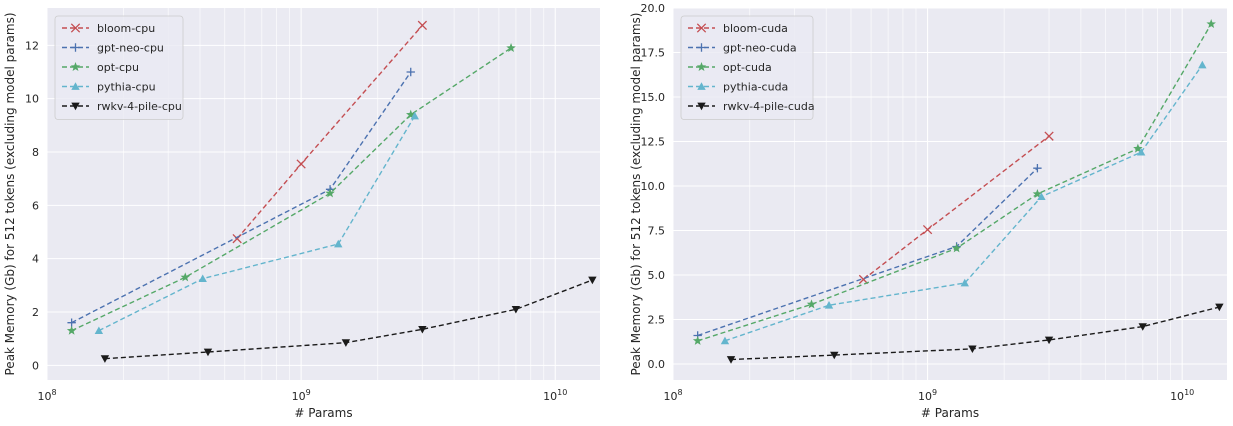 The height and width of the screenshot is (426, 1233). Describe the element at coordinates (323, 413) in the screenshot. I see `left-x-axis-label: # Params` at that location.